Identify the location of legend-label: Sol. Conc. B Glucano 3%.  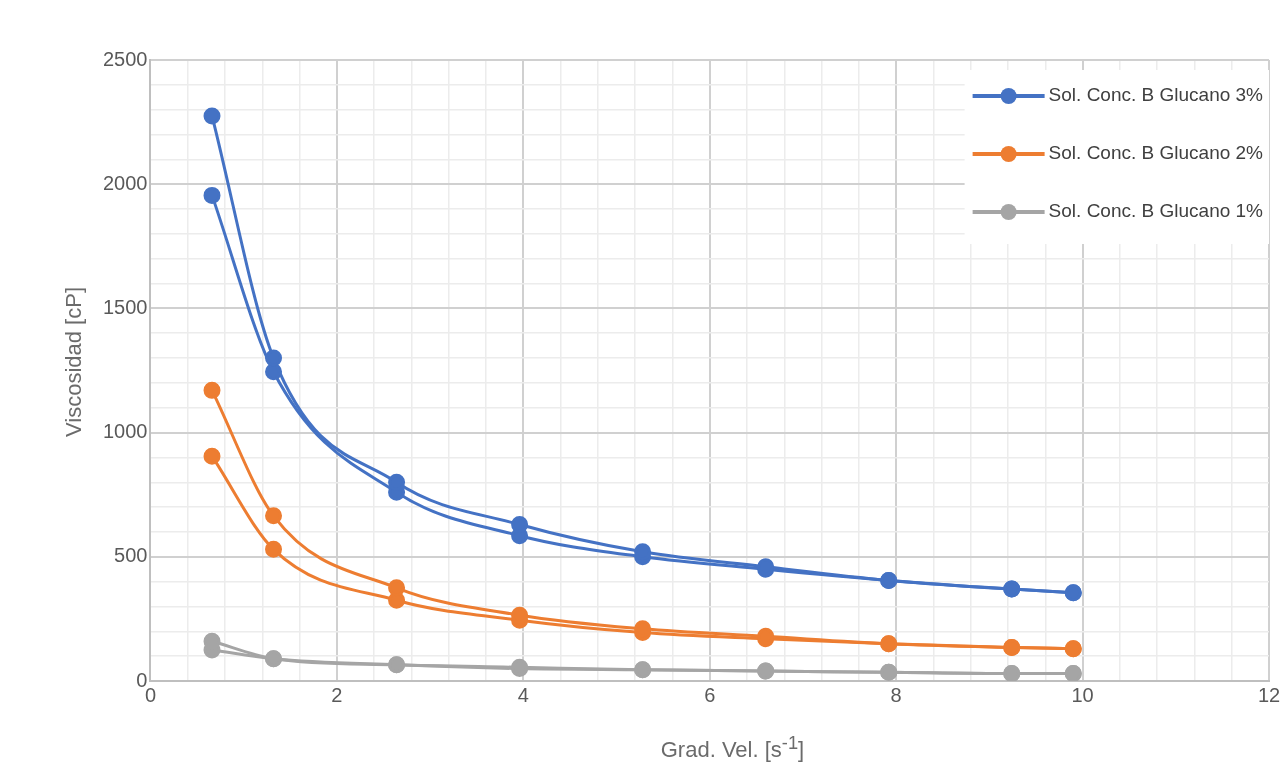
(1156, 95).